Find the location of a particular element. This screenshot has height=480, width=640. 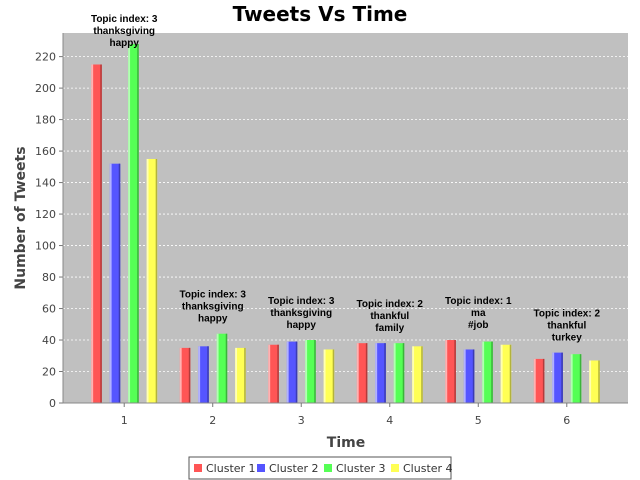

x-tick-label: 6 is located at coordinates (566, 420).